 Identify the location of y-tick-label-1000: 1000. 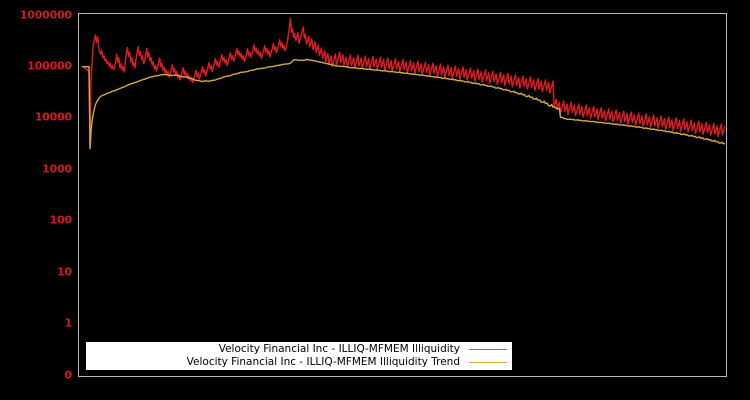
(57, 169).